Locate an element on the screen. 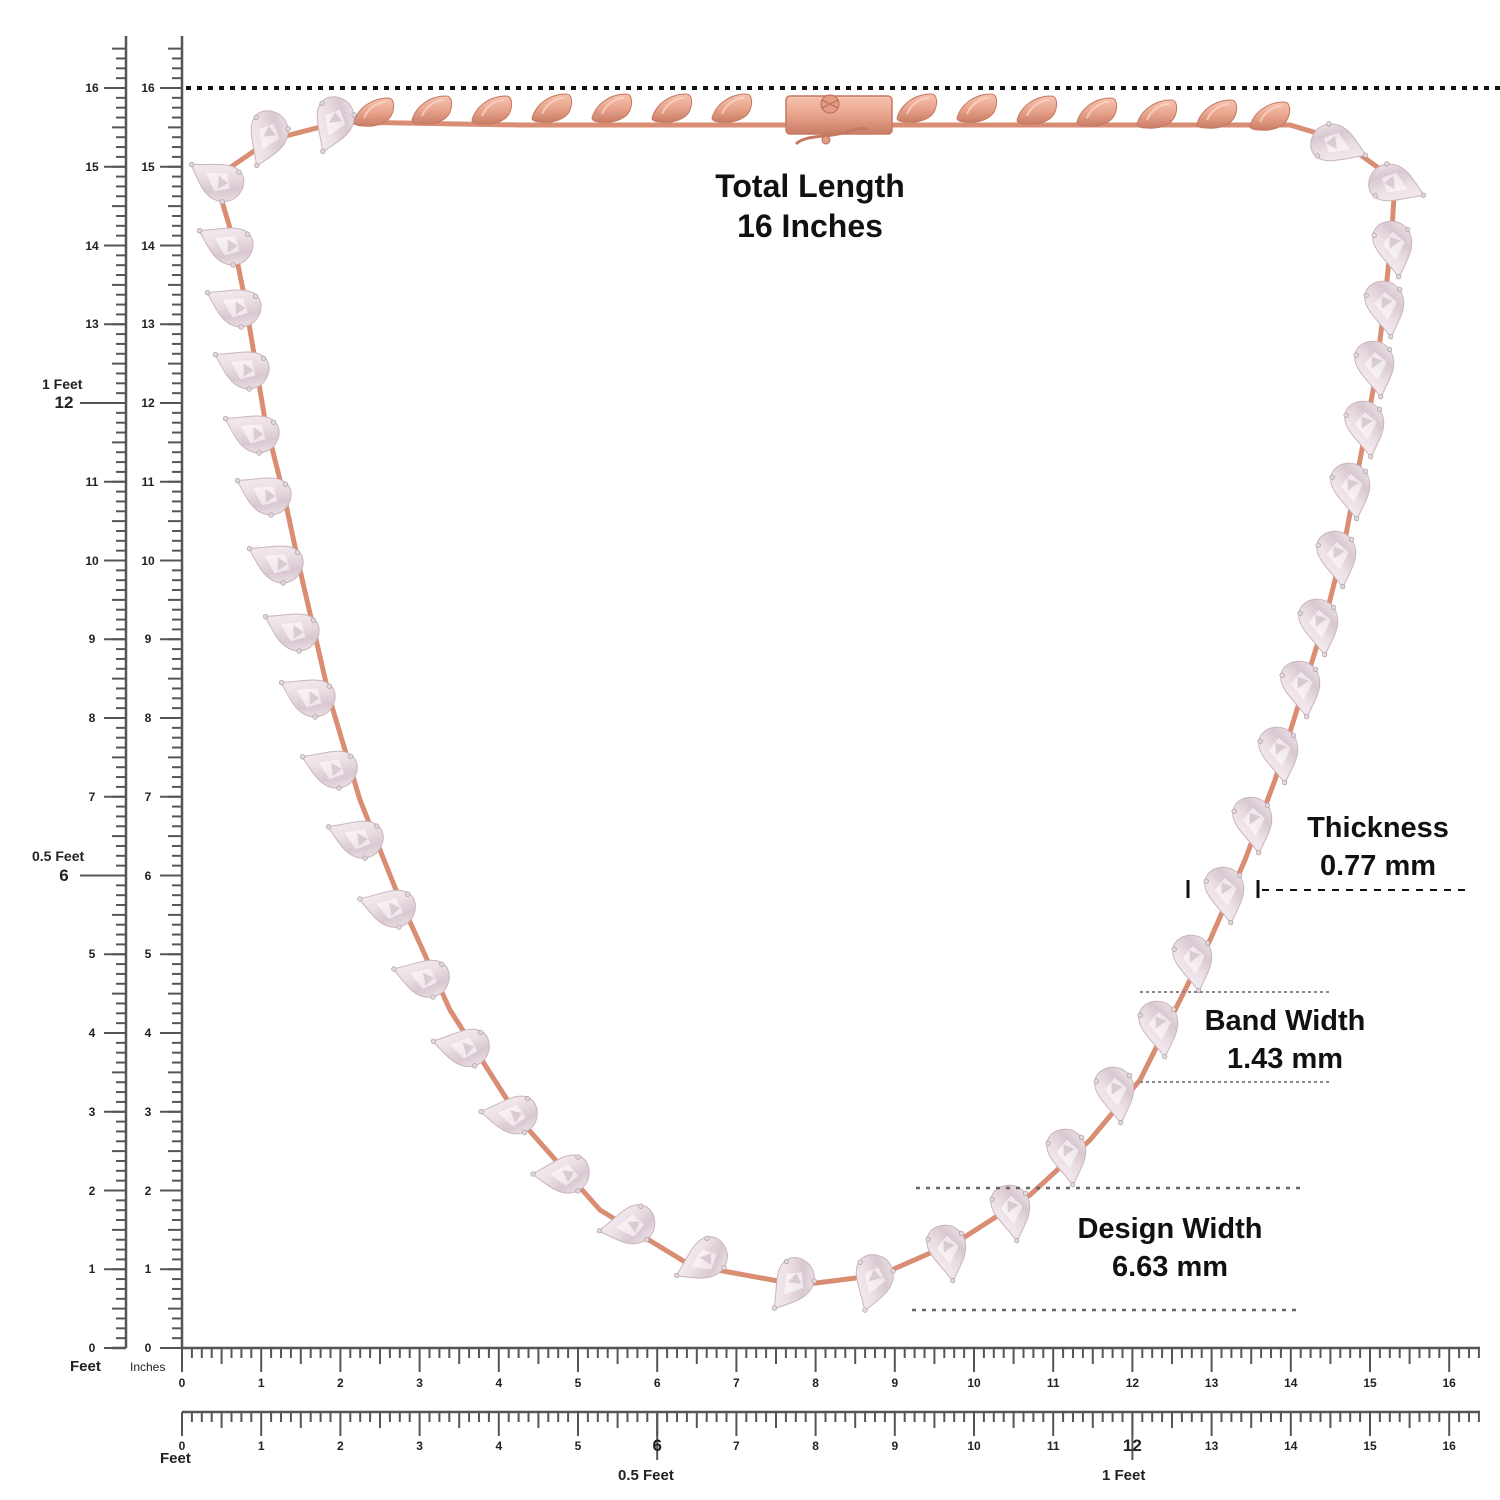  vertical-inches-tick-14: 14 is located at coordinates (148, 245).